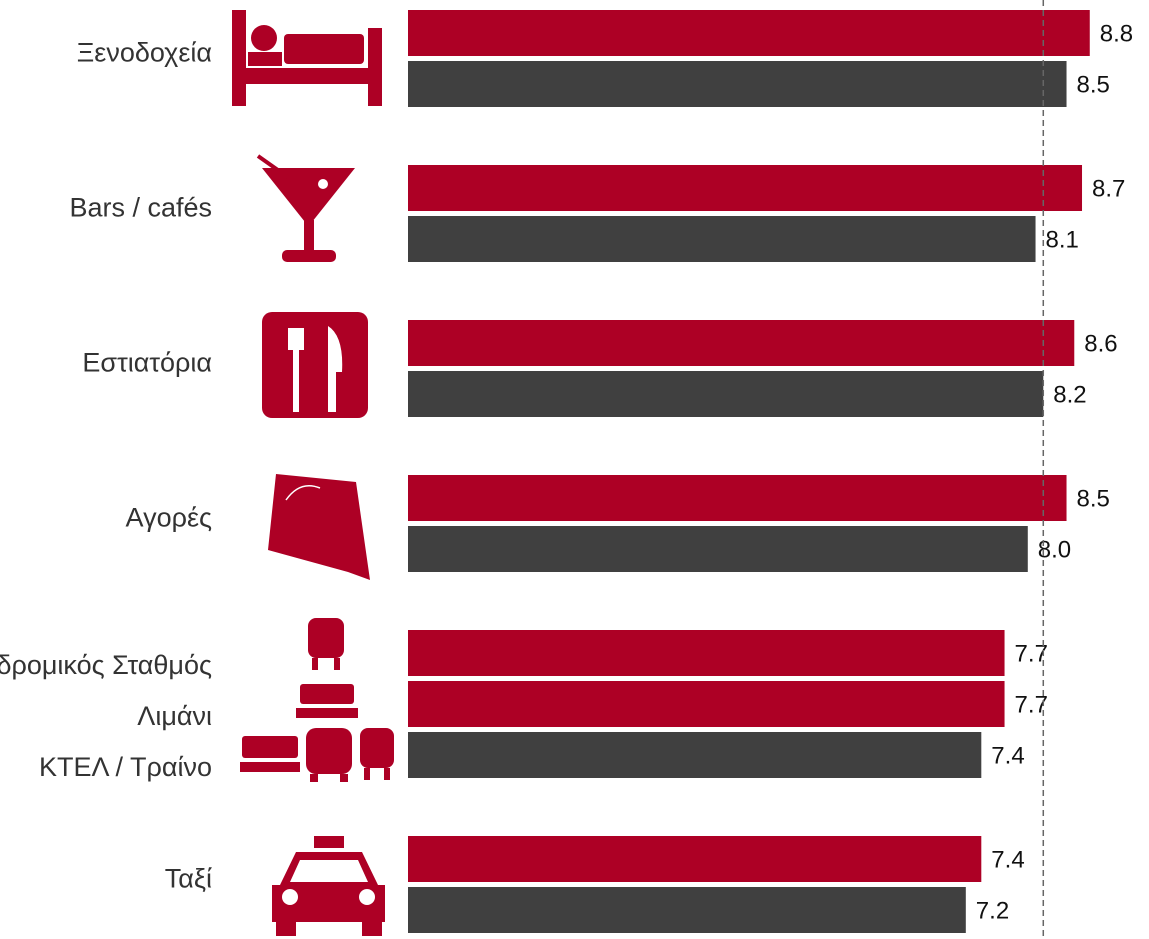 This screenshot has width=1149, height=939. Describe the element at coordinates (1108, 188) in the screenshot. I see `value-label: 8.7` at that location.